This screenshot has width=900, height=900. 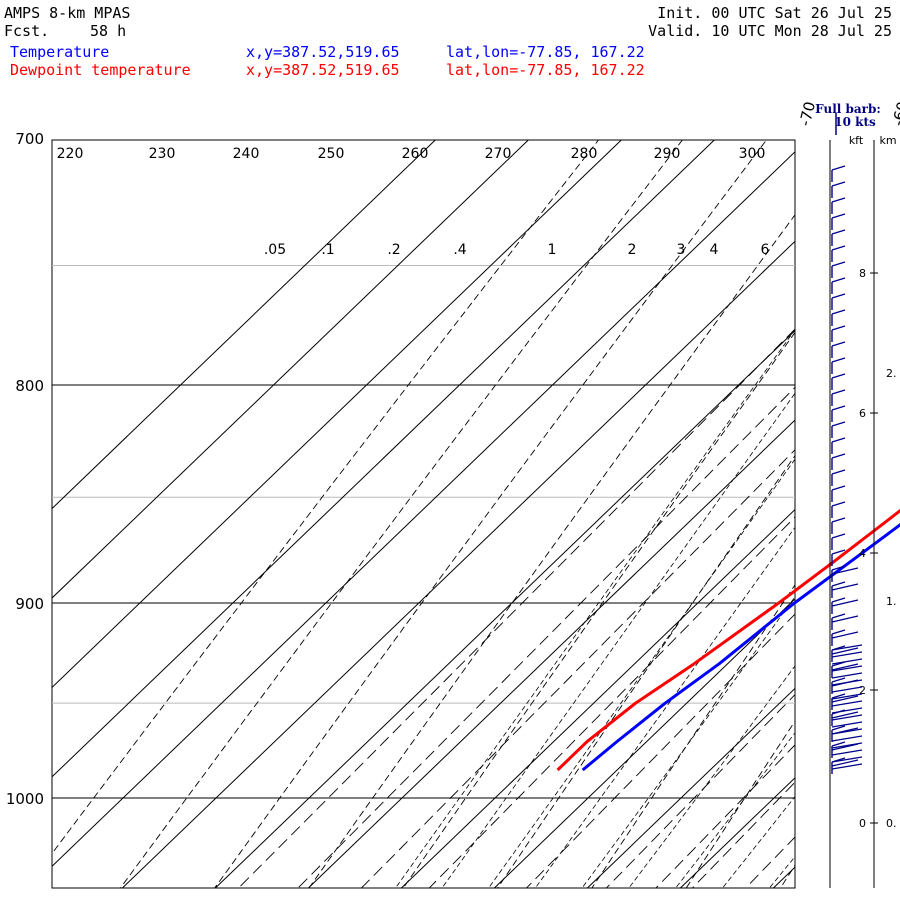 What do you see at coordinates (856, 140) in the screenshot?
I see `kft-axis-label: kft` at bounding box center [856, 140].